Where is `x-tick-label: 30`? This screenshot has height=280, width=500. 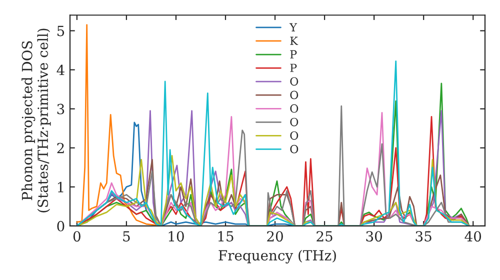 x-tick-label: 30 is located at coordinates (374, 236).